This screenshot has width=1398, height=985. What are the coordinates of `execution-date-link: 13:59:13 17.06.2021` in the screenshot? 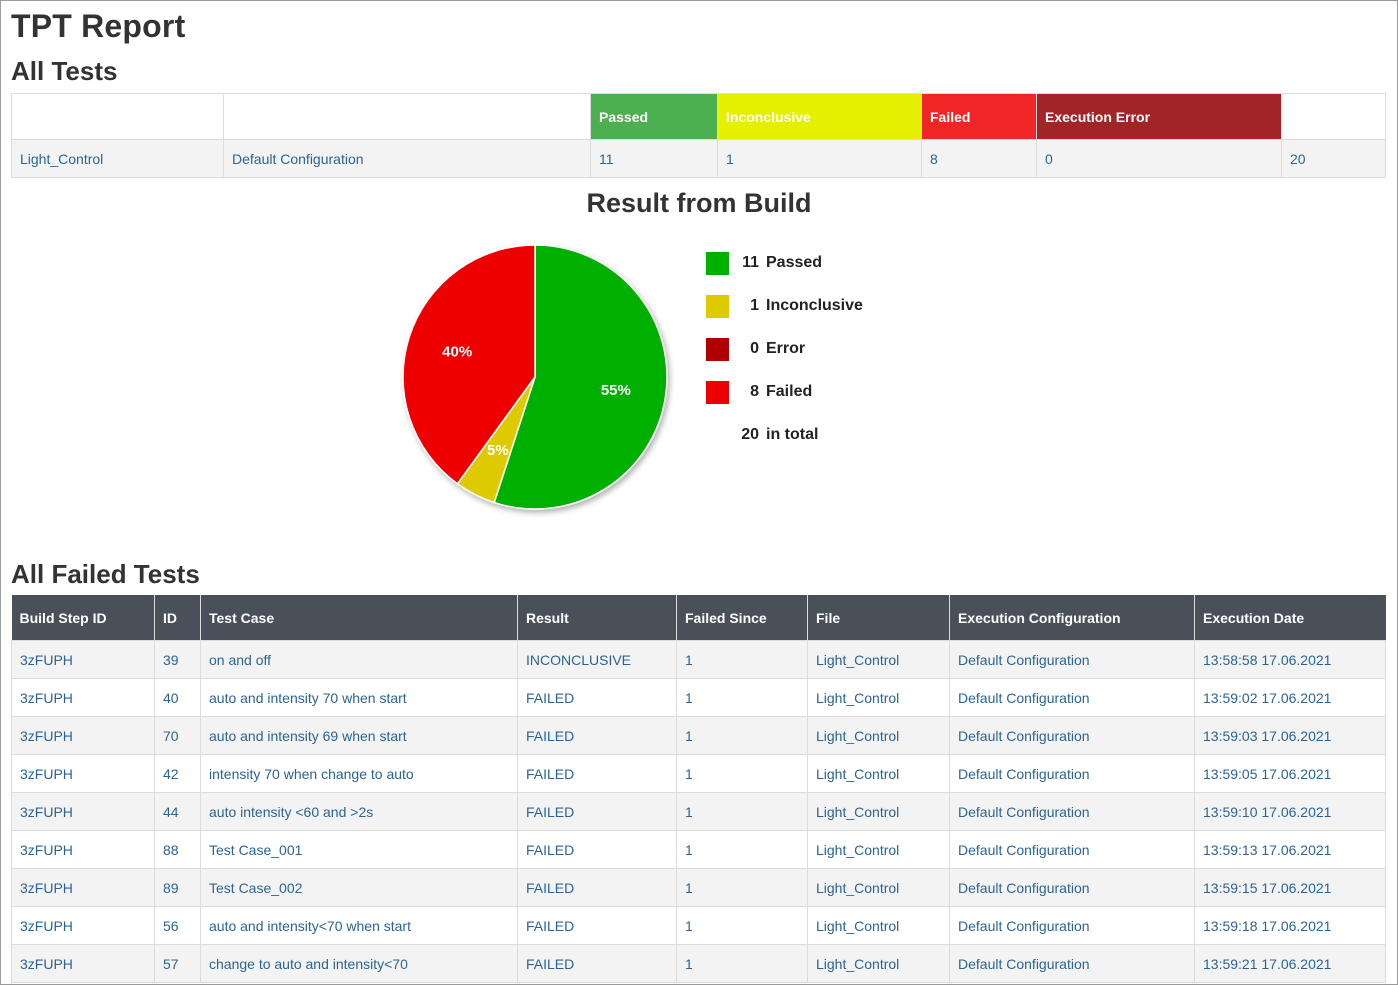 It's located at (1290, 849).